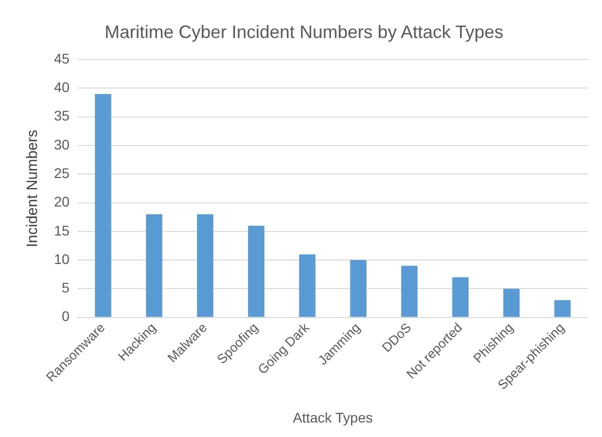 The image size is (602, 437). What do you see at coordinates (62, 173) in the screenshot?
I see `y-tick-label: 25` at bounding box center [62, 173].